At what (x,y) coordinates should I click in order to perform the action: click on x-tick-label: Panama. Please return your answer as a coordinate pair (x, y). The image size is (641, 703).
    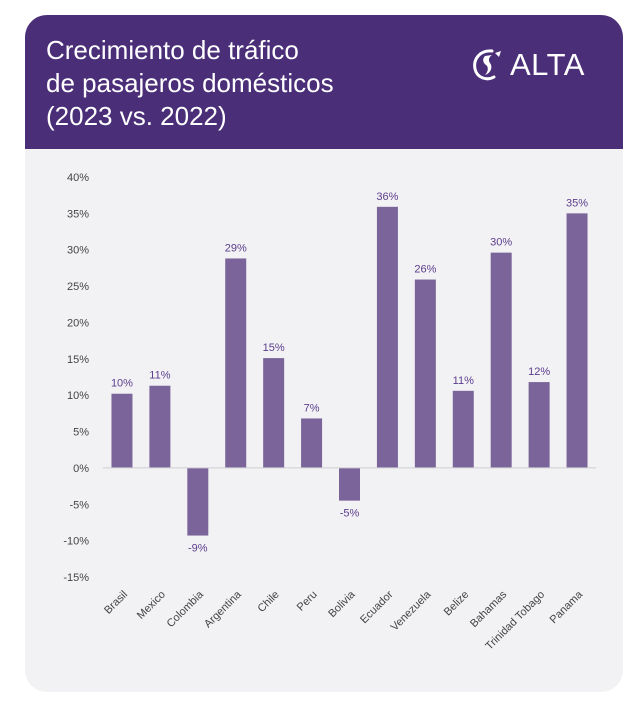
    Looking at the image, I should click on (567, 607).